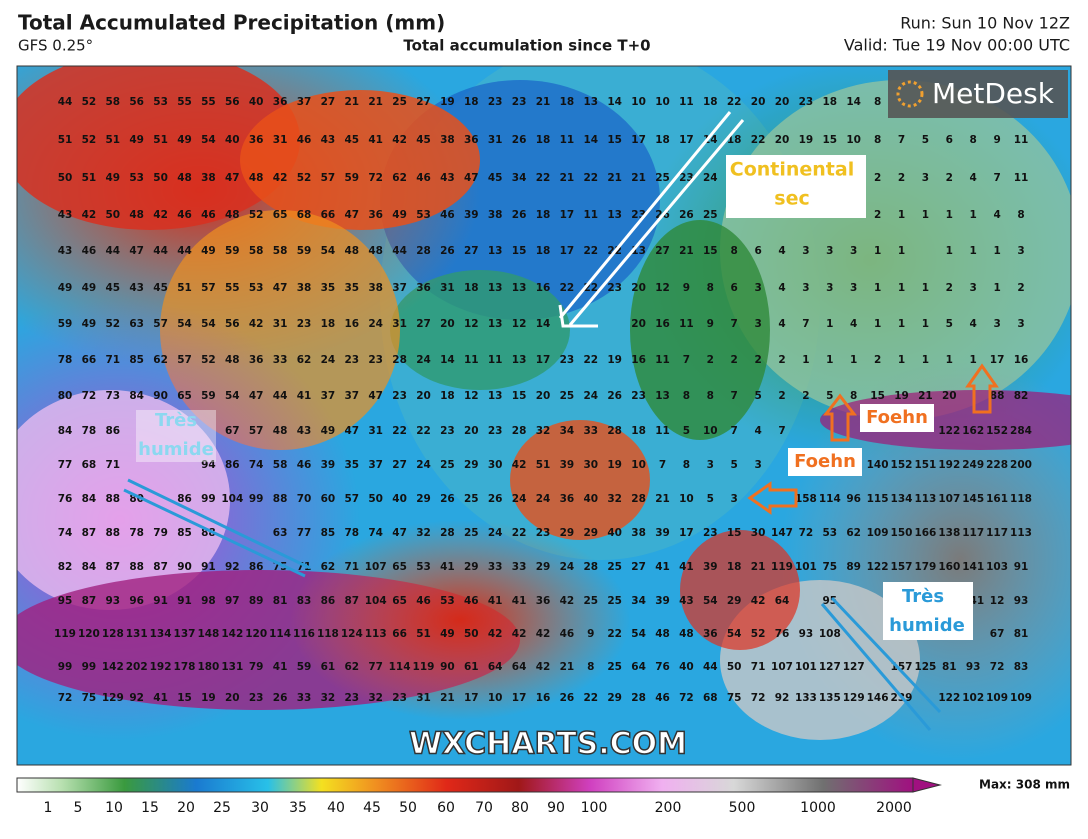  Describe the element at coordinates (399, 499) in the screenshot. I see `grid-value: 40` at that location.